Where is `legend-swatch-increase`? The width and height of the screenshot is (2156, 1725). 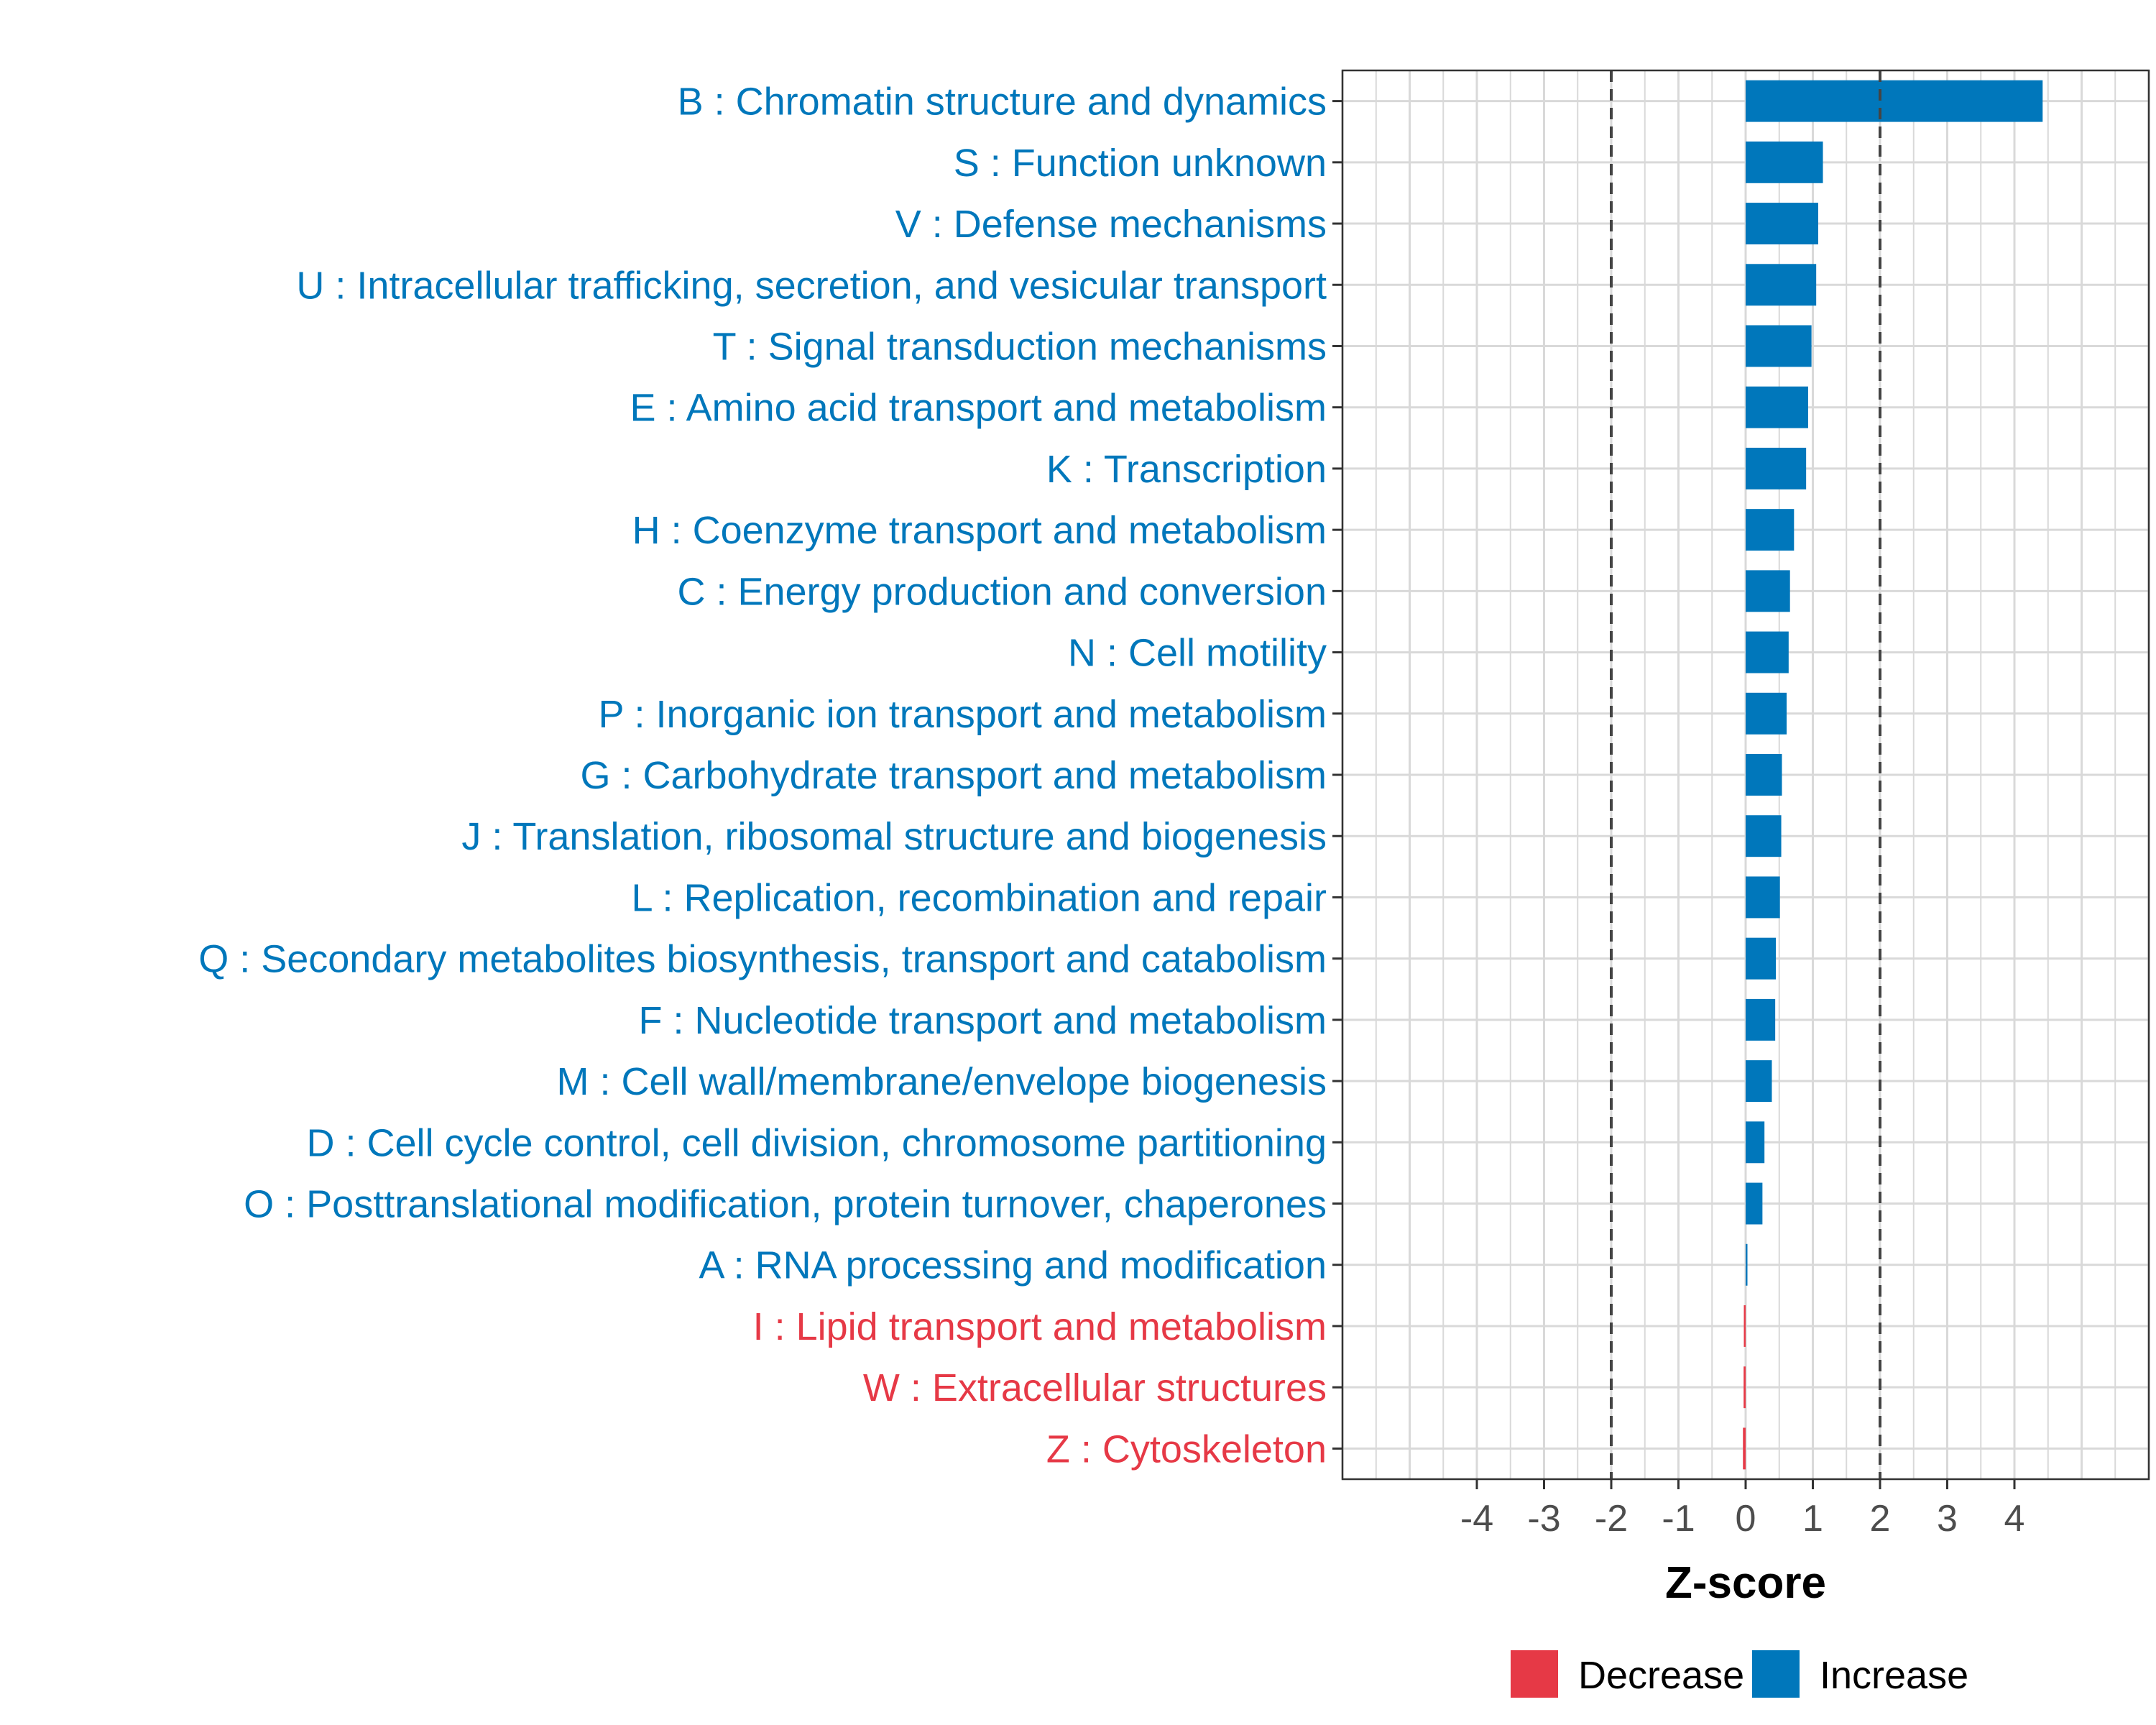
legend-swatch-increase is located at coordinates (1776, 1674).